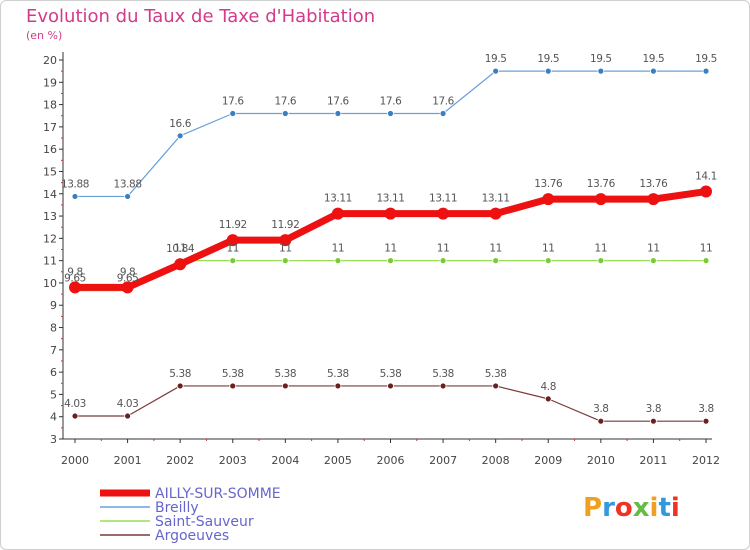  Describe the element at coordinates (50, 261) in the screenshot. I see `y-tick-label: 11` at that location.